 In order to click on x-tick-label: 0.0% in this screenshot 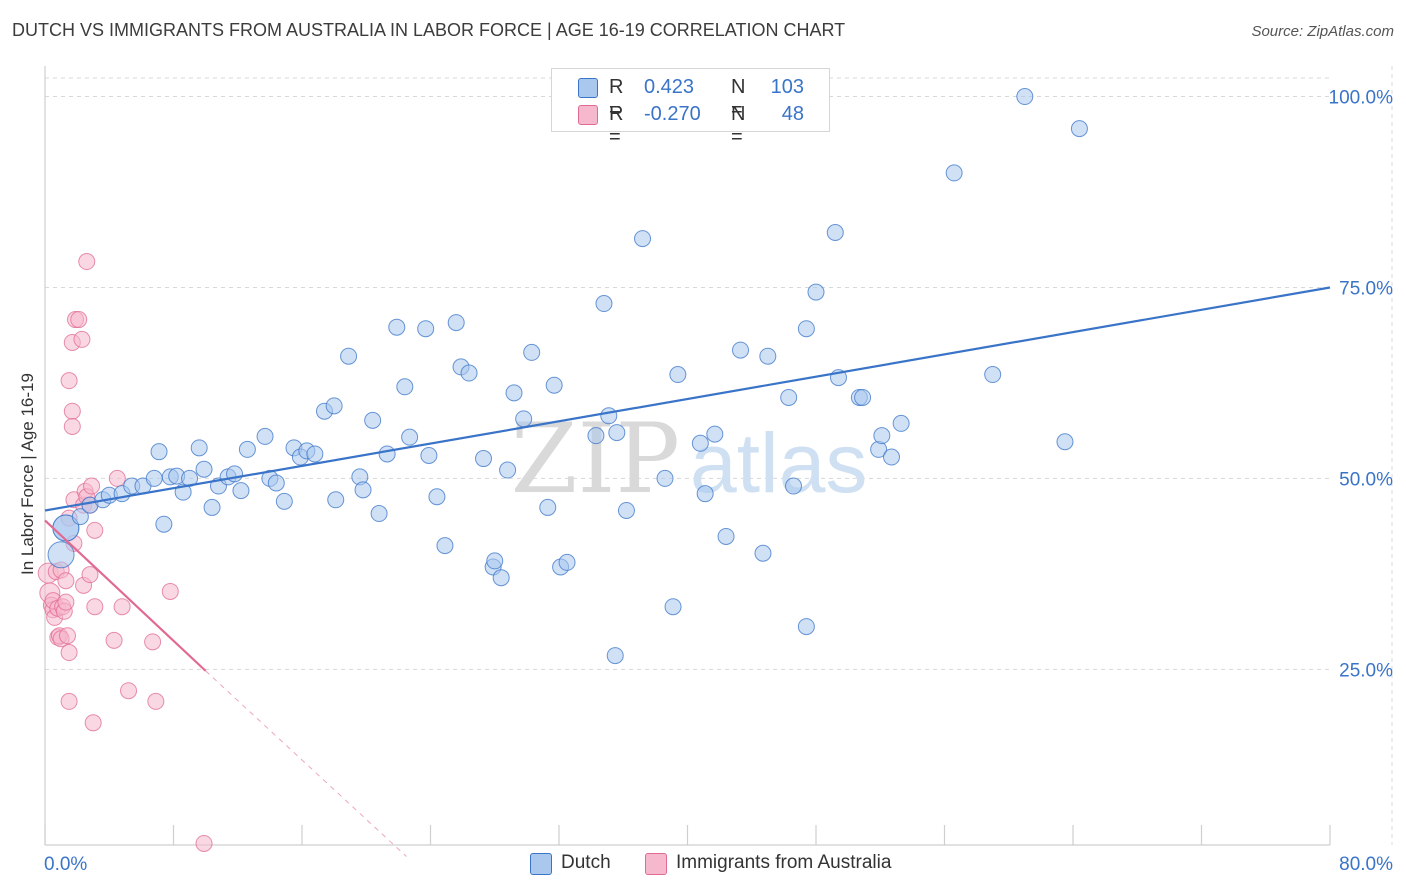, I will do `click(65, 864)`.